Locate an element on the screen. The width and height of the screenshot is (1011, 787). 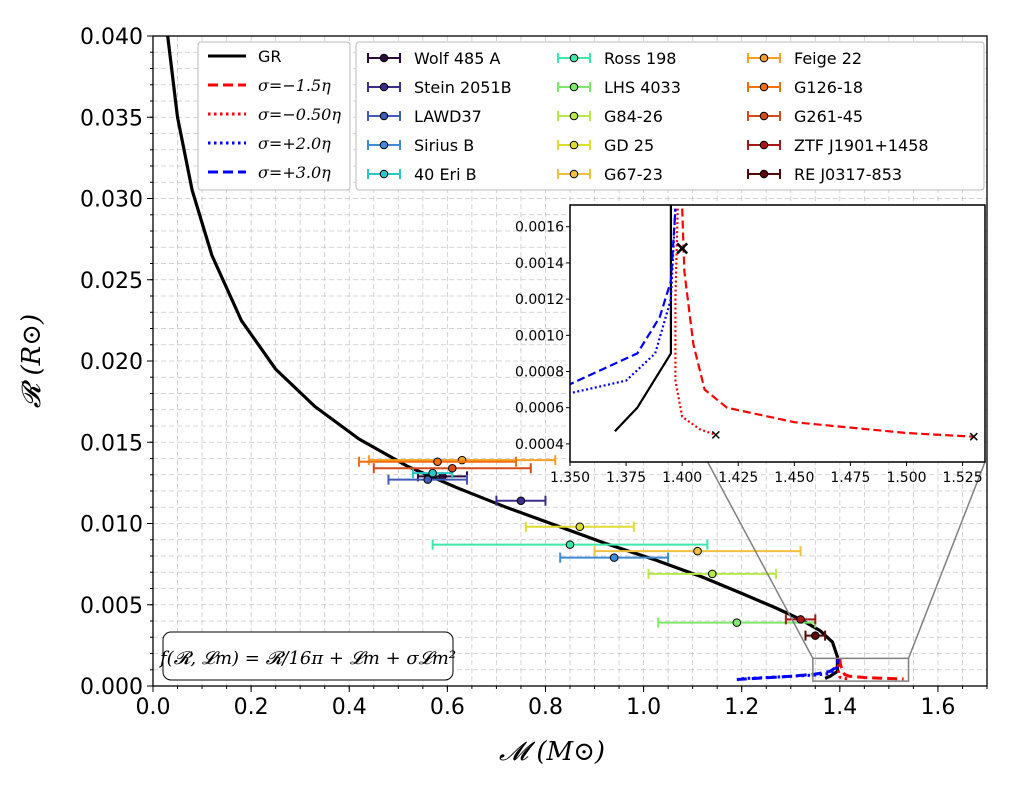
x-tick-label: 0.4 is located at coordinates (349, 707).